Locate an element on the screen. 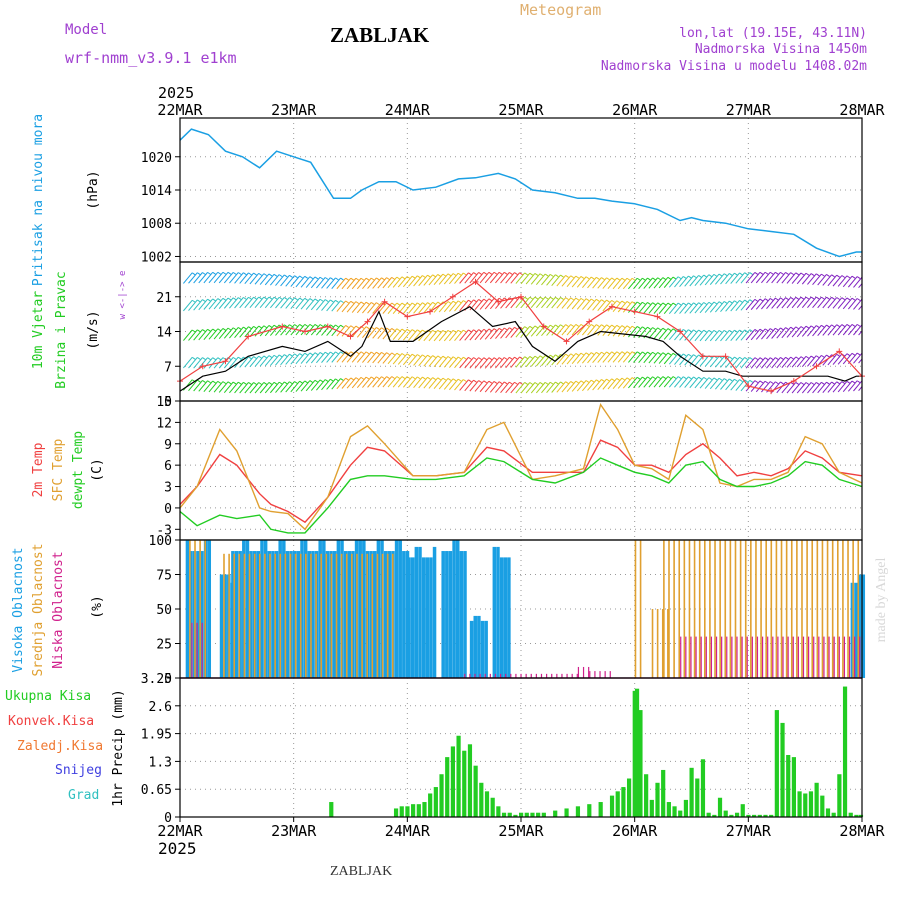 The height and width of the screenshot is (900, 900). precip-total-label: Ukupna Kisa is located at coordinates (48, 696).